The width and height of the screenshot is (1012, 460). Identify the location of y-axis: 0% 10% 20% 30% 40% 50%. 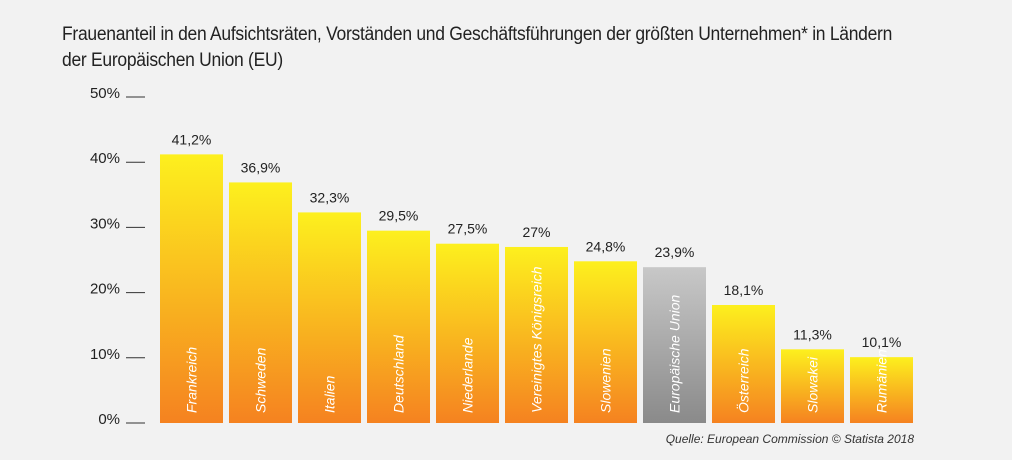
(117, 256).